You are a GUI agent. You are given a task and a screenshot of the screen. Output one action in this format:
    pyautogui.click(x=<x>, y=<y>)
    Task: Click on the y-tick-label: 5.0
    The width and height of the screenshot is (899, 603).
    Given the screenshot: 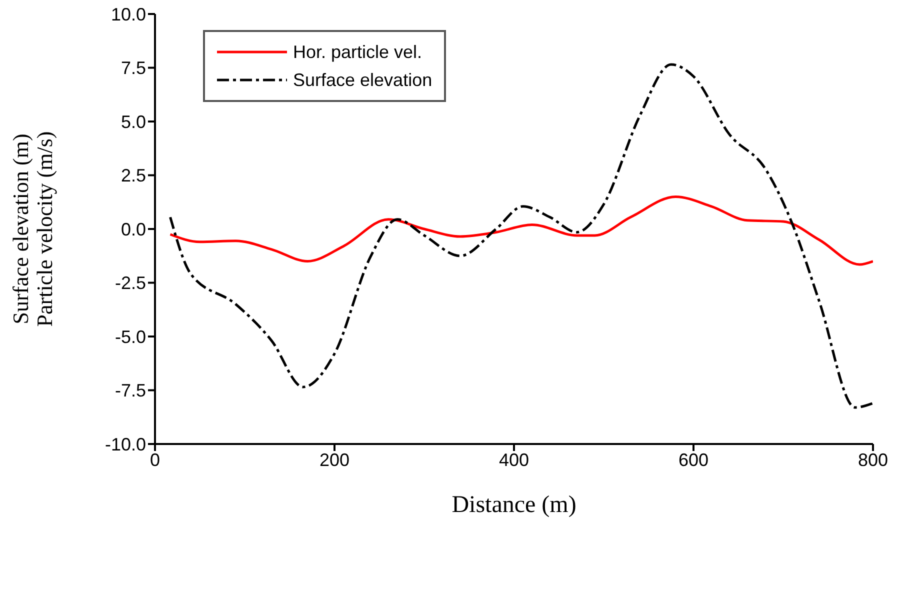 What is the action you would take?
    pyautogui.click(x=133, y=122)
    